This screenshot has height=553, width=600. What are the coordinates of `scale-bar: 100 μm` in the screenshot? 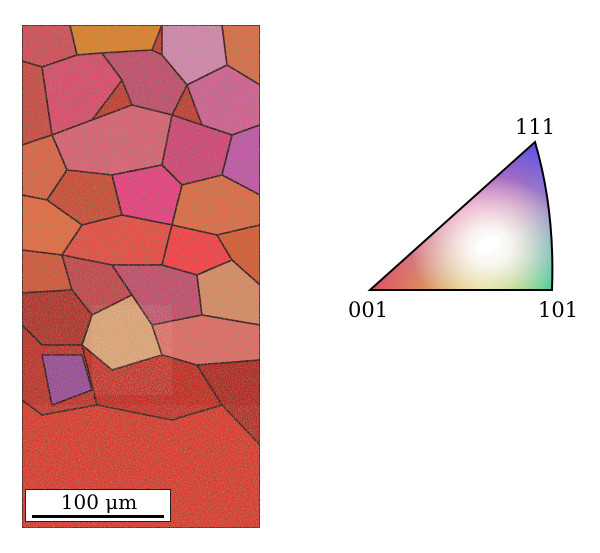 It's located at (98, 505).